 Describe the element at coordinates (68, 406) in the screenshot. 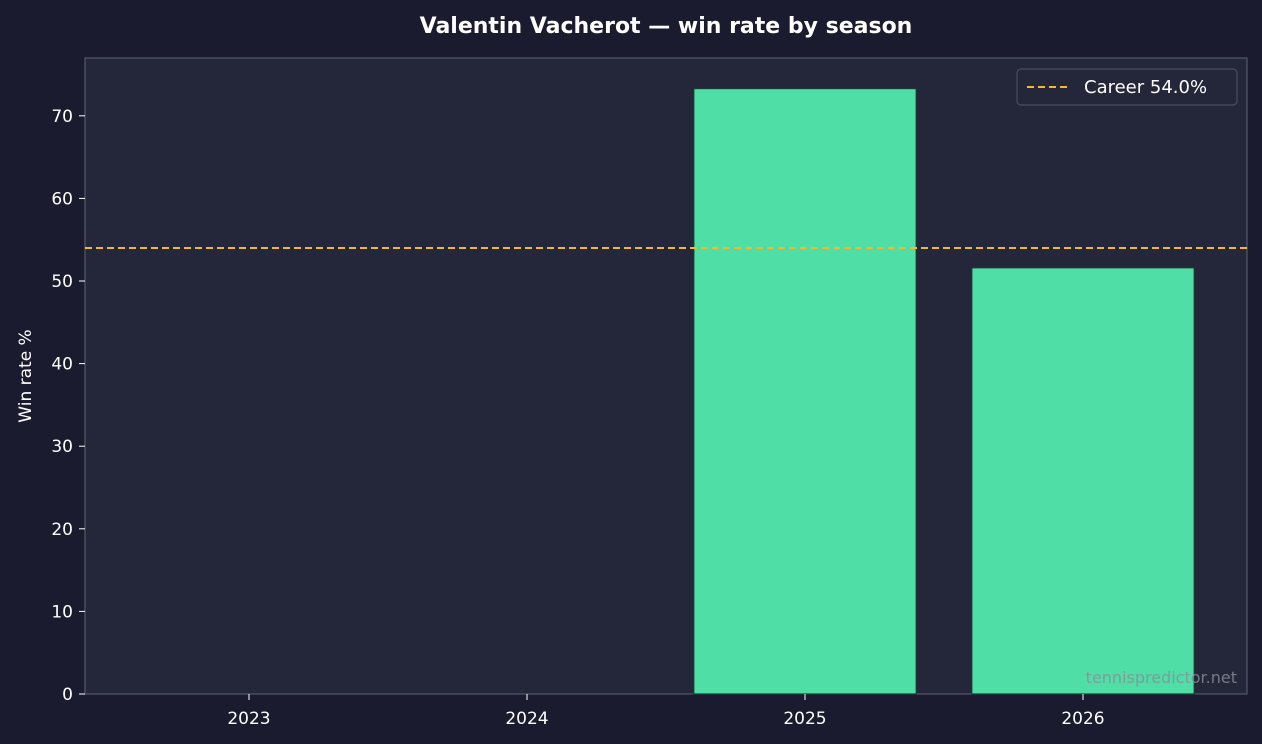

I see `y-axis: 0 10 20 30 40 50 60 70` at that location.